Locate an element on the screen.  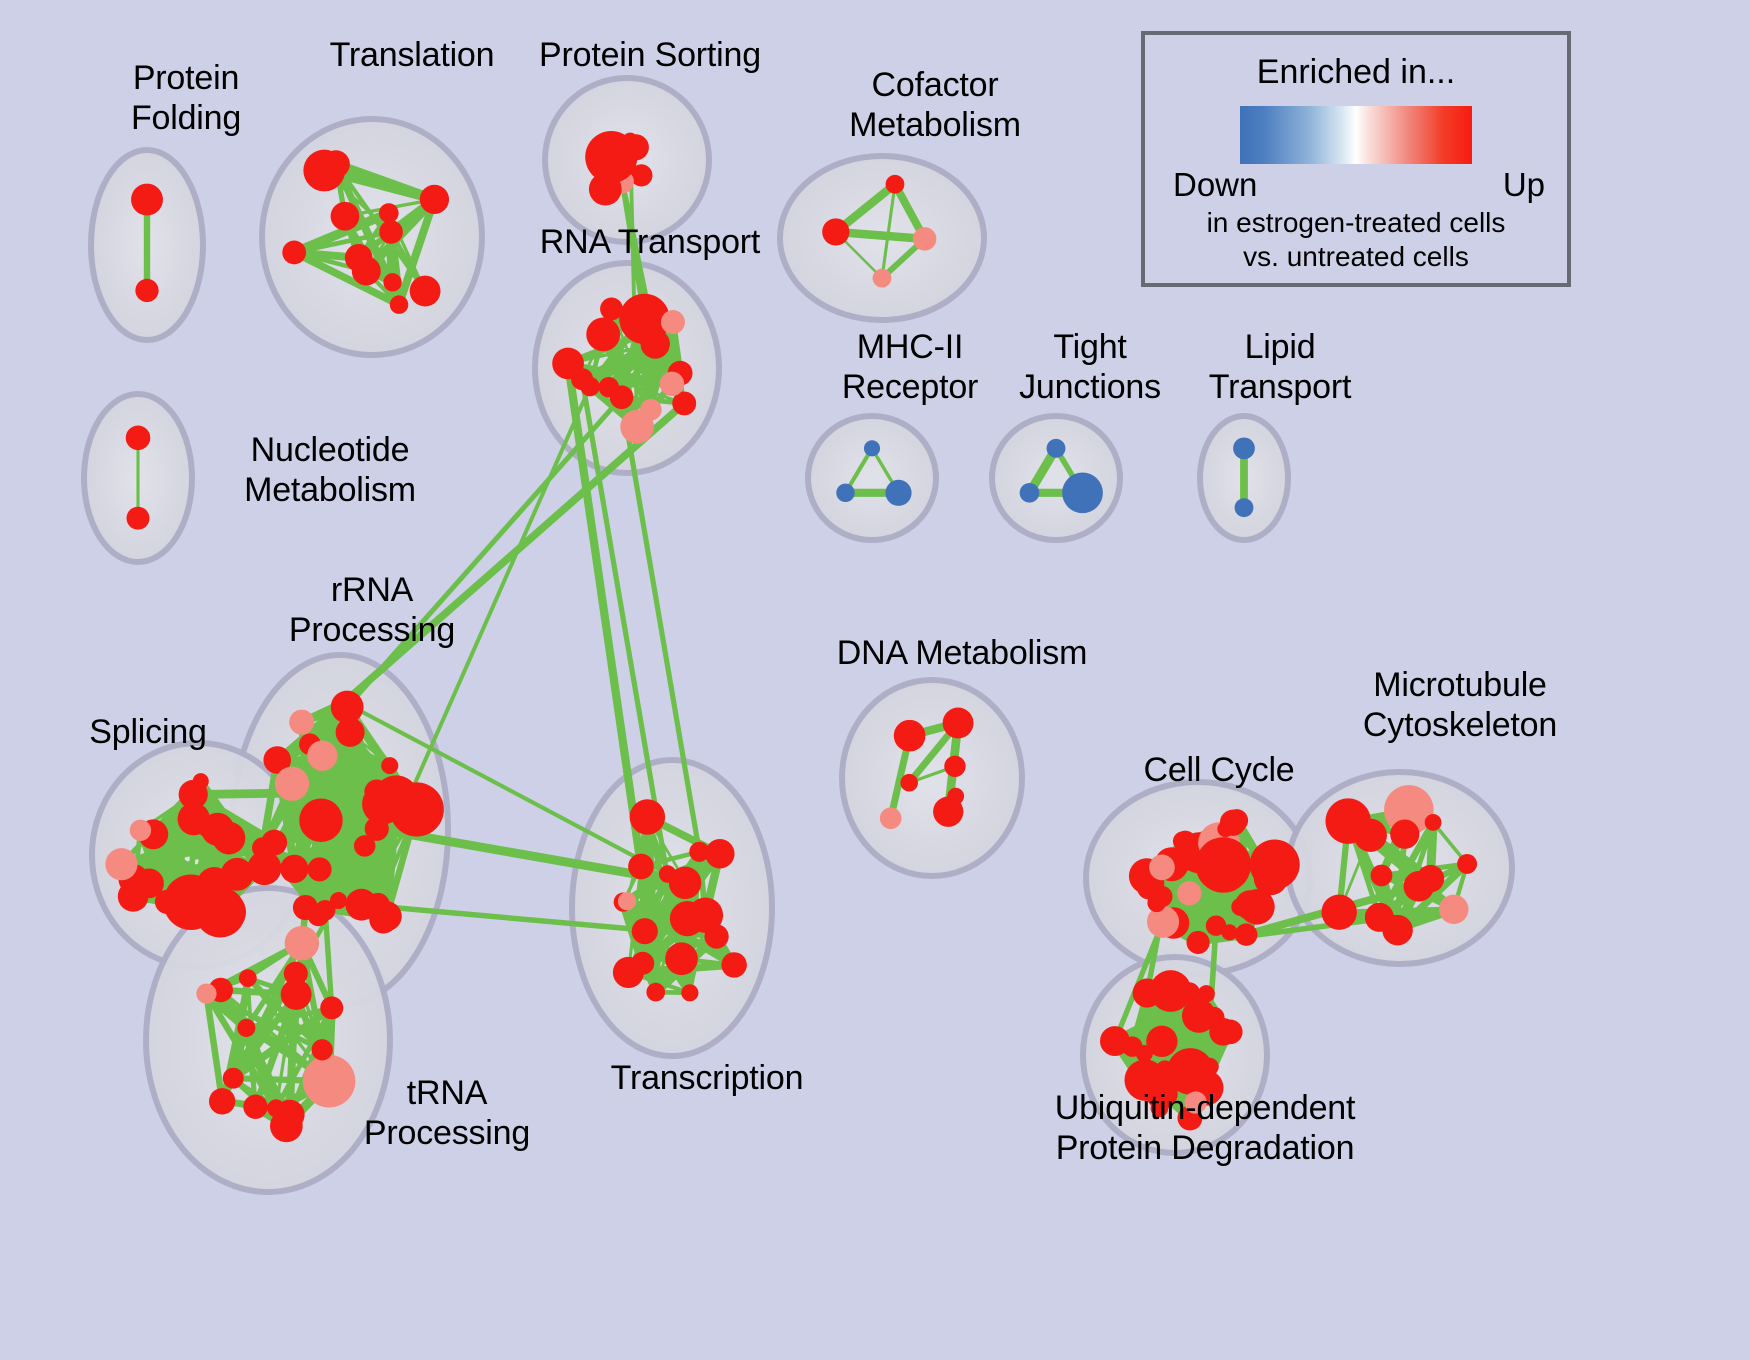
cluster-blob-dna-metabolism is located at coordinates (932, 778).